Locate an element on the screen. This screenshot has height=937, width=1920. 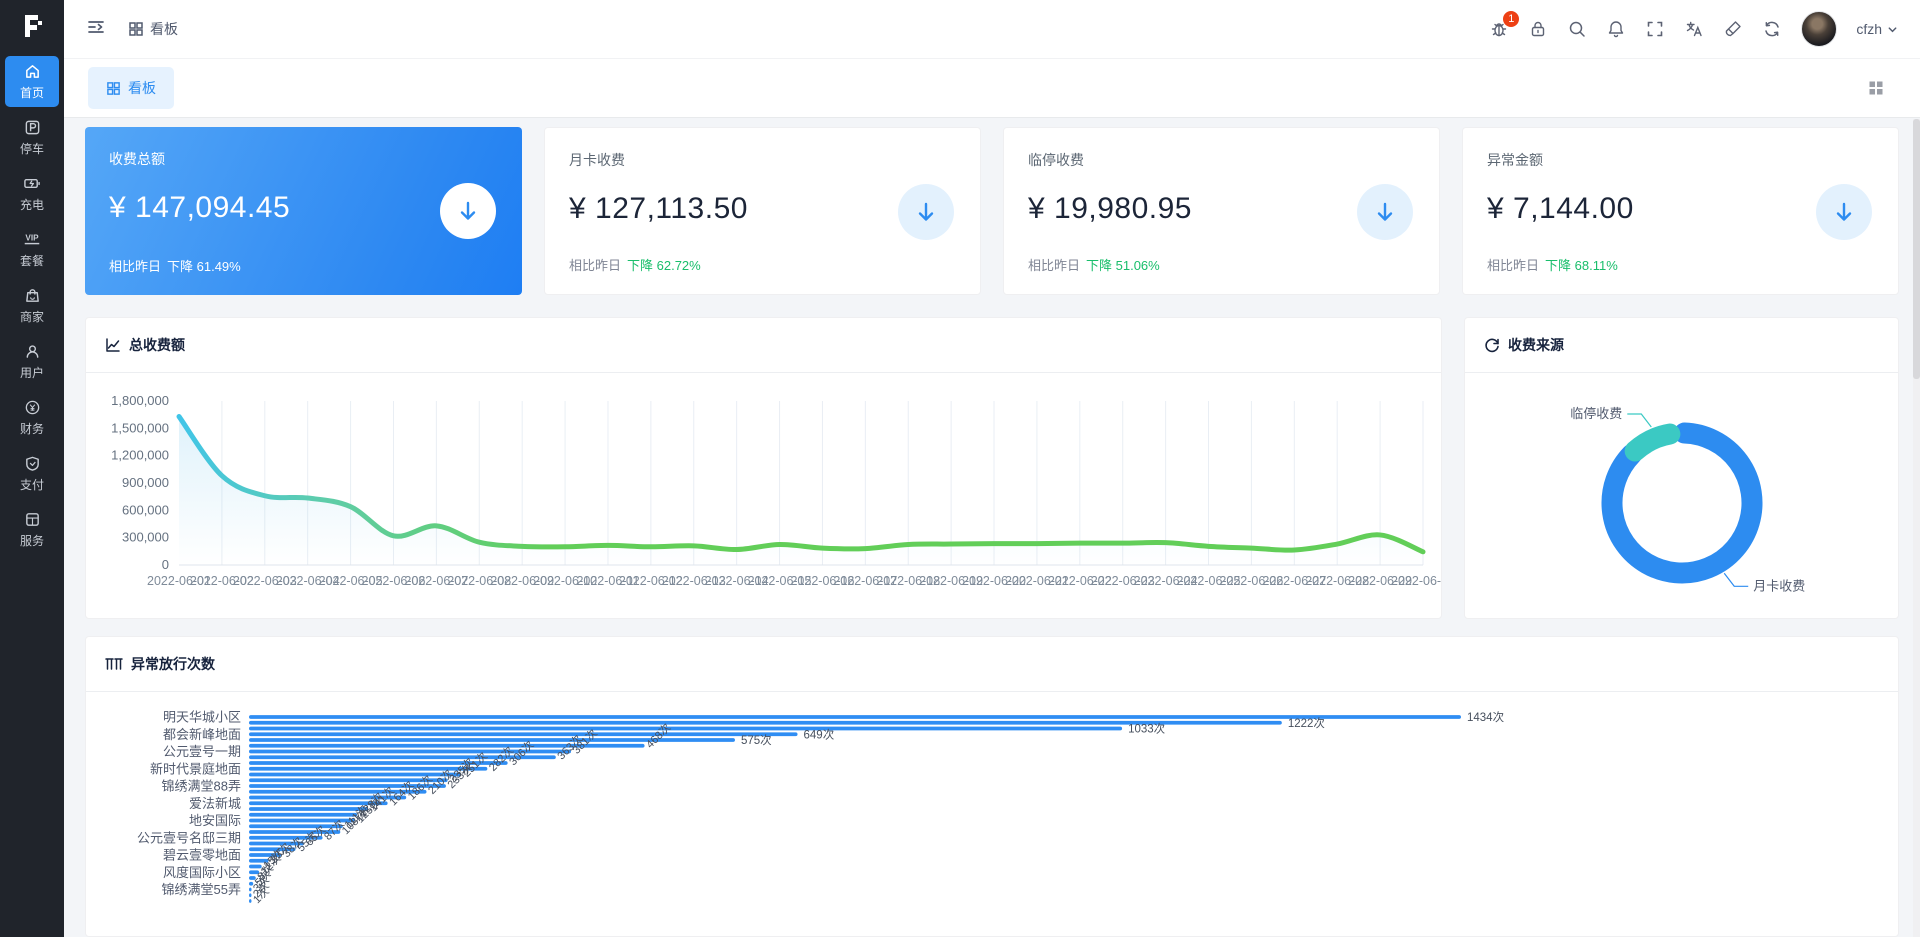
svg-text: 2022-06-17 is located at coordinates (865, 581).